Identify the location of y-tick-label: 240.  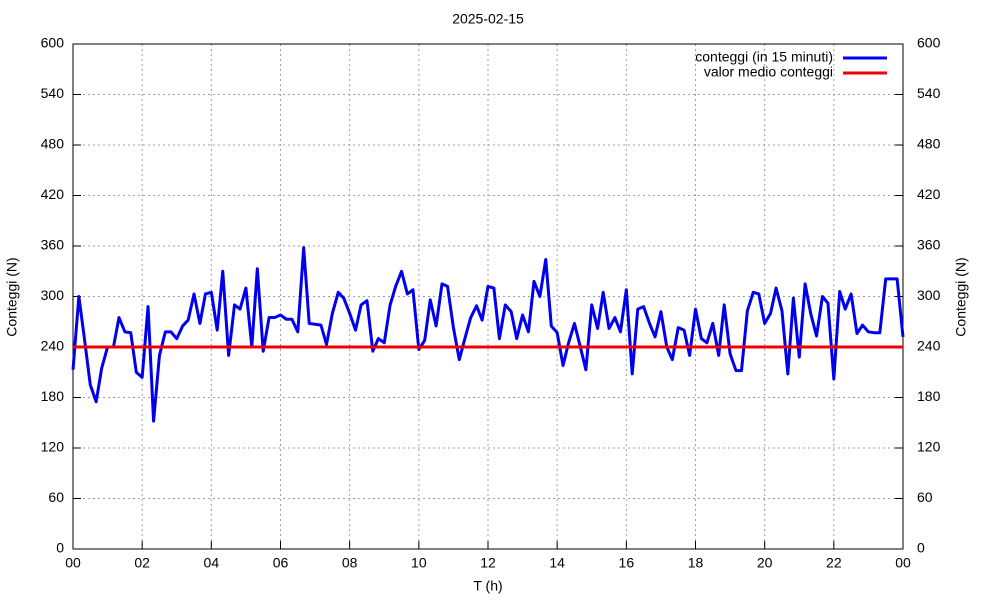
(53, 346).